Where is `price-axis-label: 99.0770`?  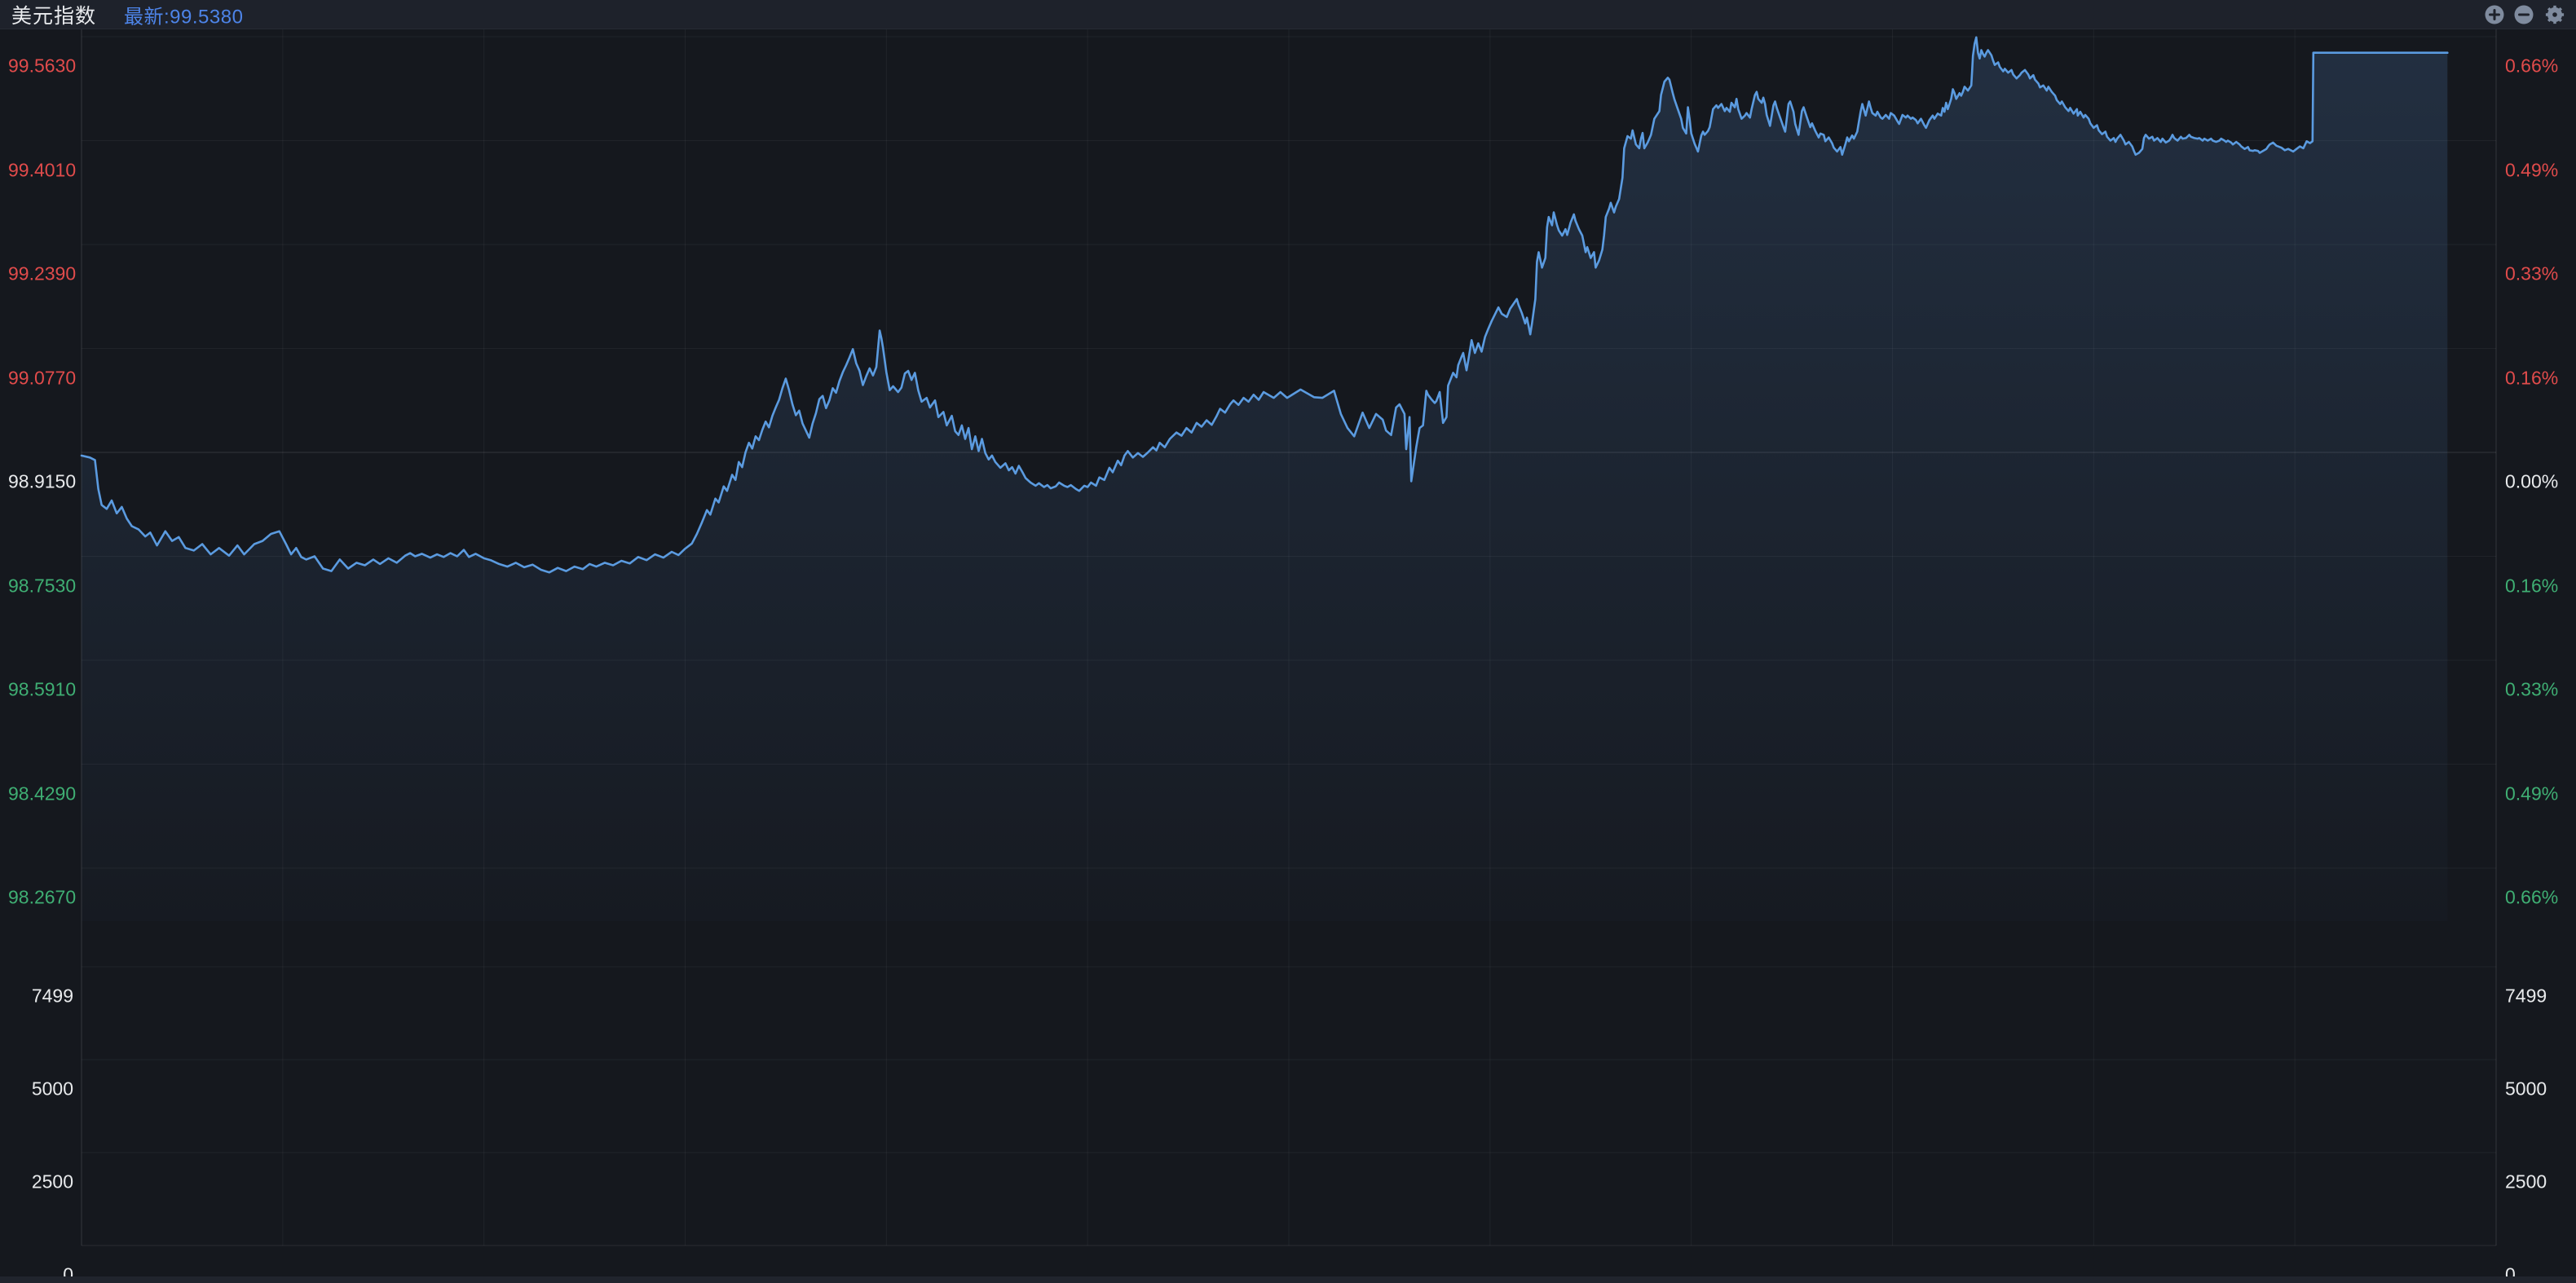
price-axis-label: 99.0770 is located at coordinates (42, 377).